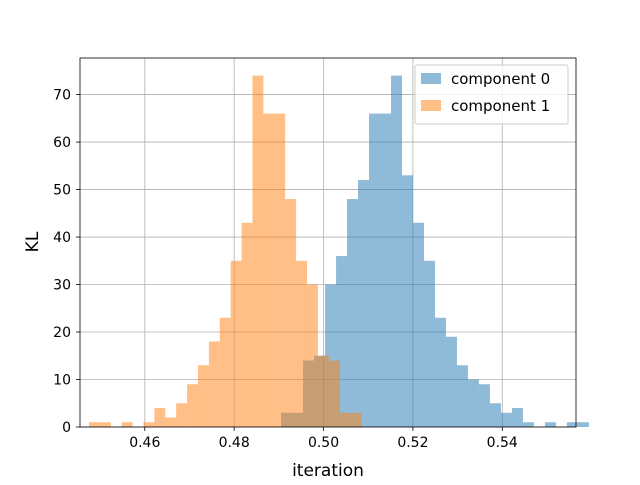 Image resolution: width=640 pixels, height=485 pixels. Describe the element at coordinates (500, 106) in the screenshot. I see `legend-label-component-1: component 1` at that location.